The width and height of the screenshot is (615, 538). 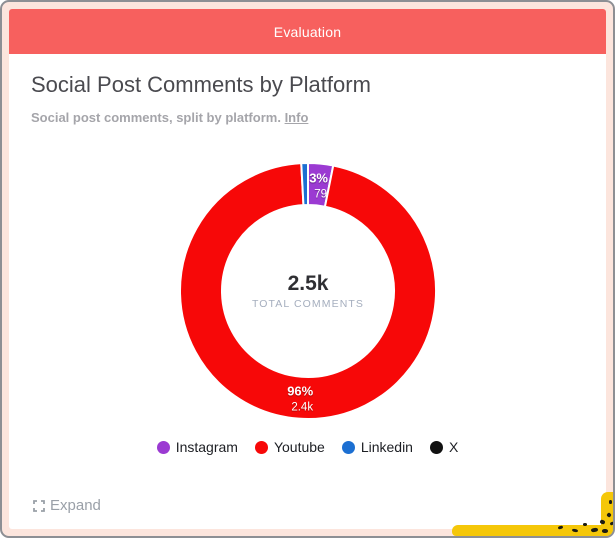 I want to click on window-title: Evaluation, so click(x=307, y=31).